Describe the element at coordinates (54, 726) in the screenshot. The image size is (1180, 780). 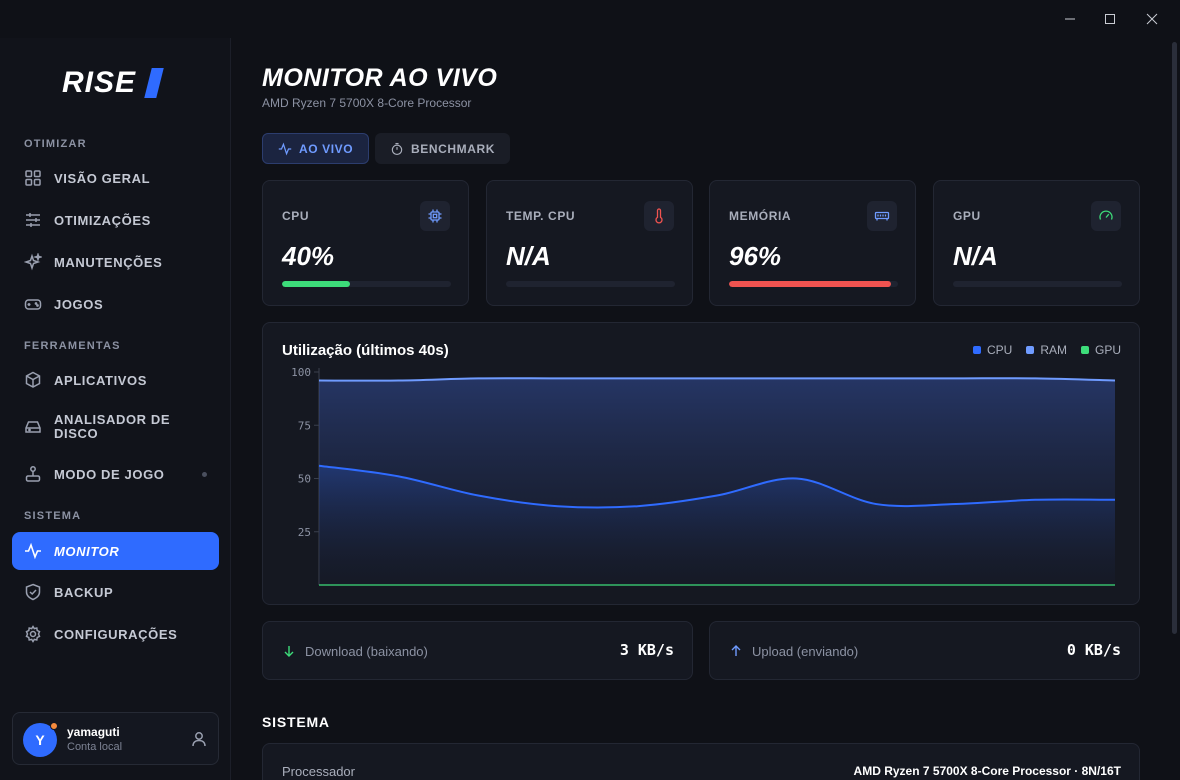
I see `status-indicator` at that location.